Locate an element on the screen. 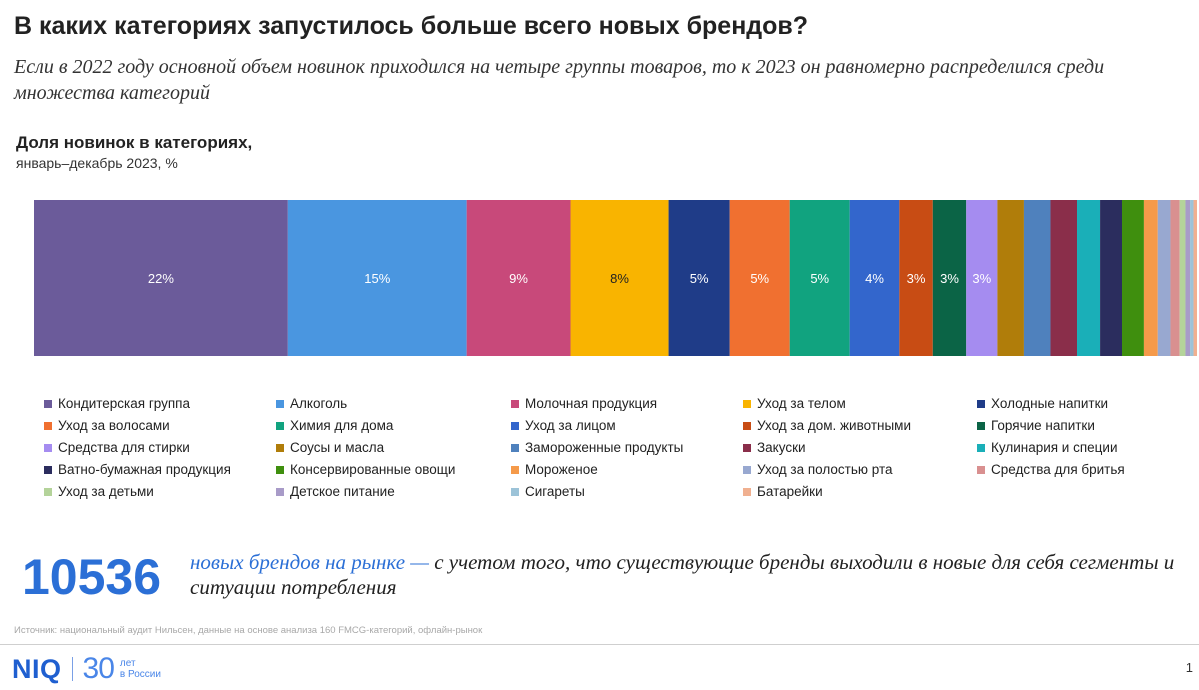 The image size is (1199, 690). legend-item-9: Уход за дом. животными is located at coordinates (860, 425).